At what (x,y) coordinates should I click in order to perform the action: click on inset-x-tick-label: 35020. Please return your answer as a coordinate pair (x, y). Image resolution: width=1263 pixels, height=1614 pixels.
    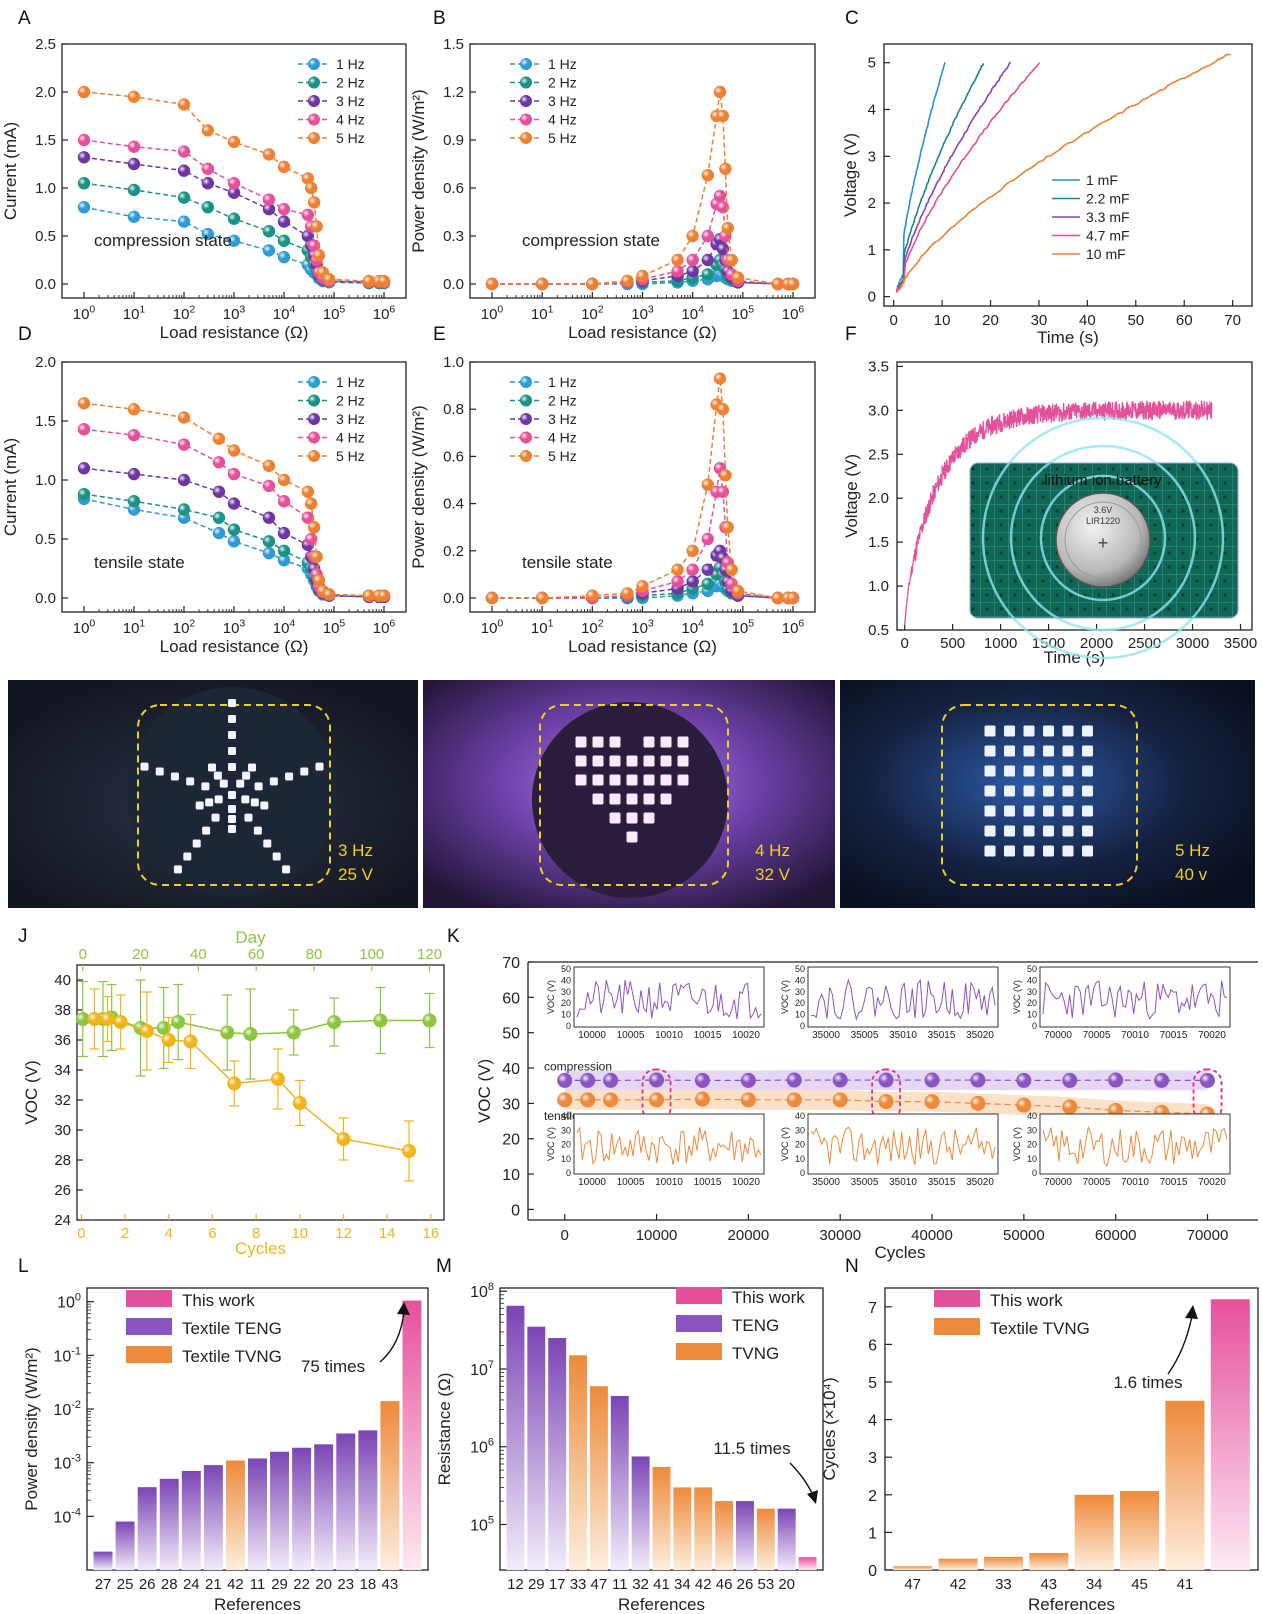
    Looking at the image, I should click on (980, 1182).